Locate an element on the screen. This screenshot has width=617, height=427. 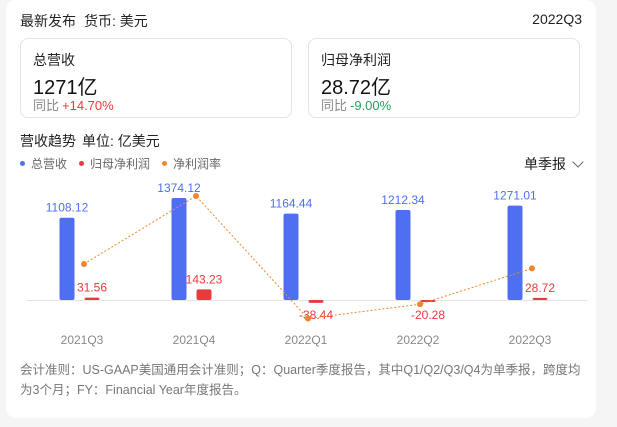
profit-value-label: -38.44 is located at coordinates (316, 315).